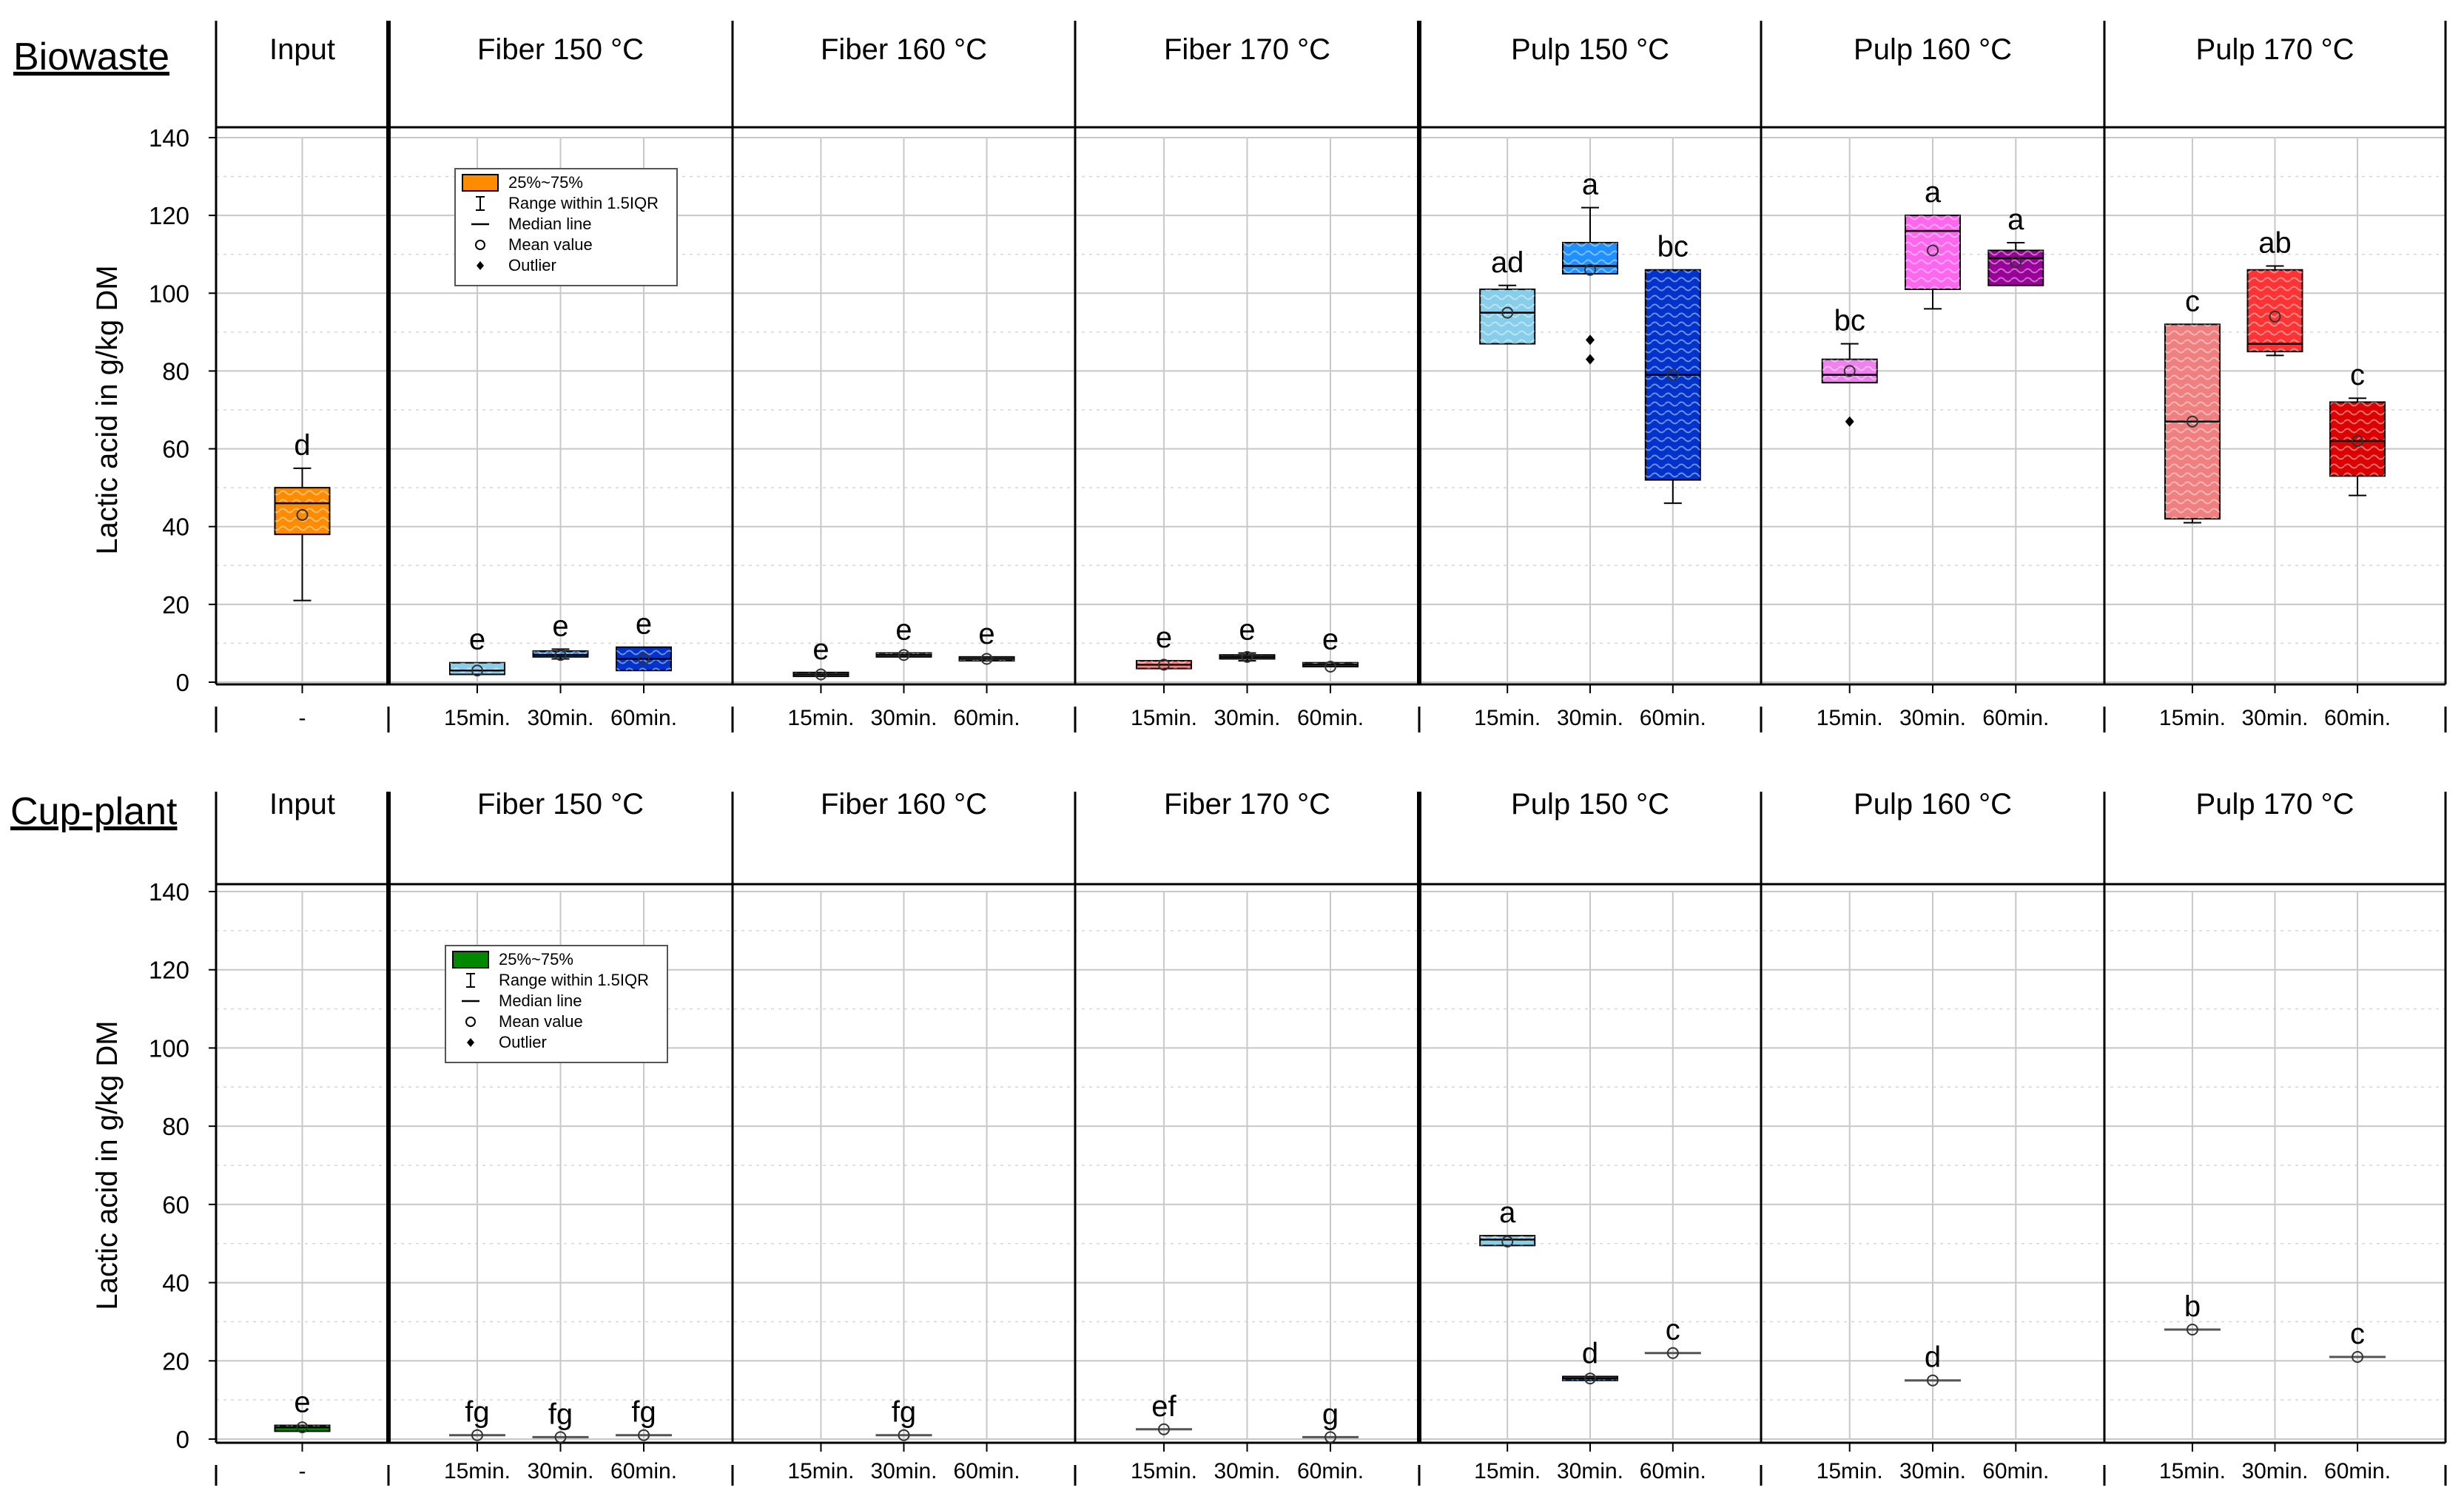 The height and width of the screenshot is (1499, 2464). What do you see at coordinates (2275, 242) in the screenshot?
I see `significance-letter: ab` at bounding box center [2275, 242].